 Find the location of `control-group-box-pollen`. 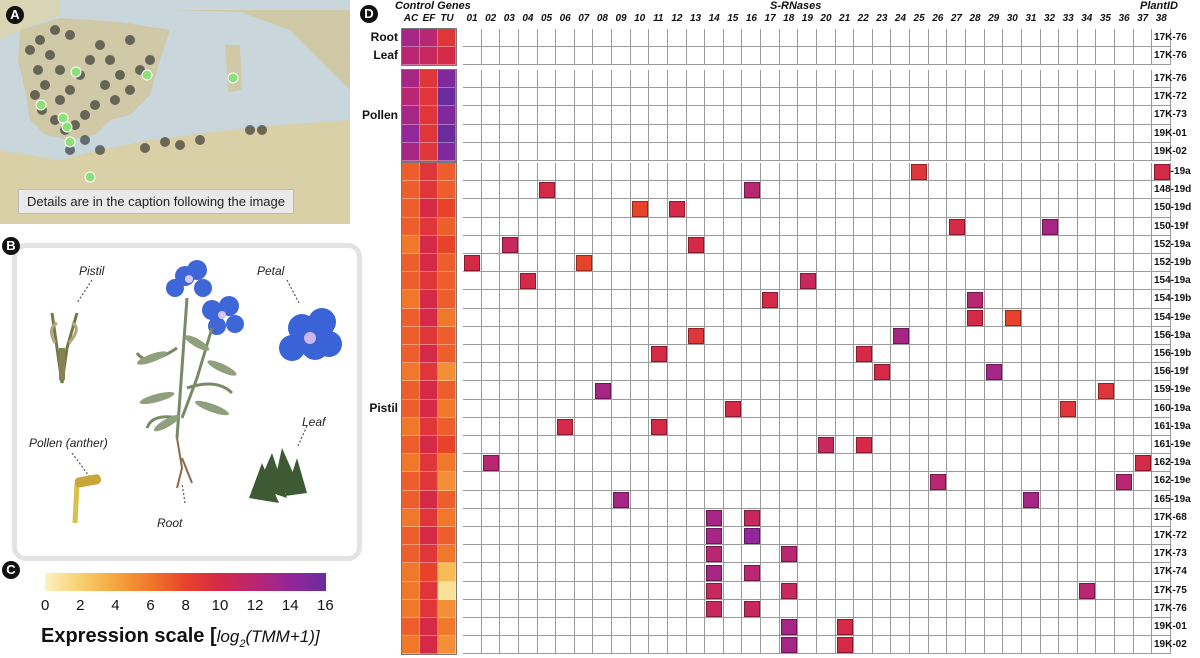

control-group-box-pollen is located at coordinates (429, 115).